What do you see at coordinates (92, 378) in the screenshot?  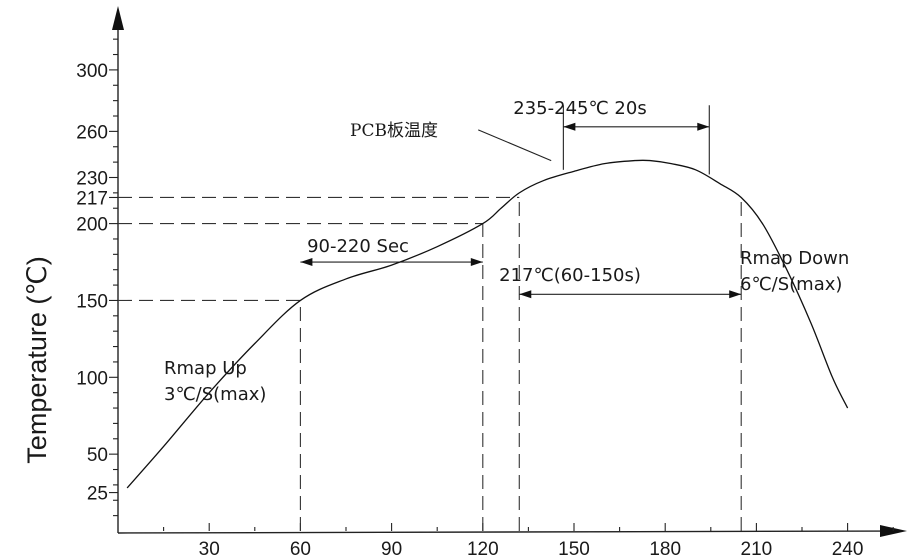 I see `y-tick-label: 100` at bounding box center [92, 378].